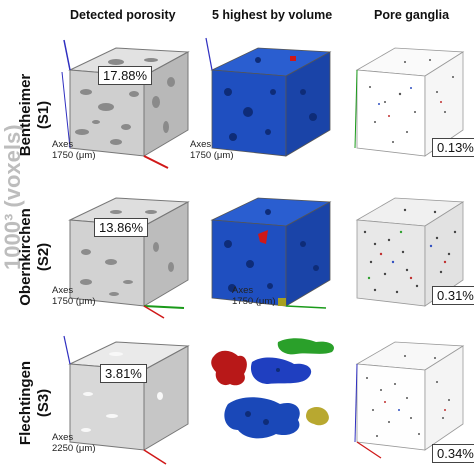  I want to click on axes-word-s1b: Axes, so click(201, 144).